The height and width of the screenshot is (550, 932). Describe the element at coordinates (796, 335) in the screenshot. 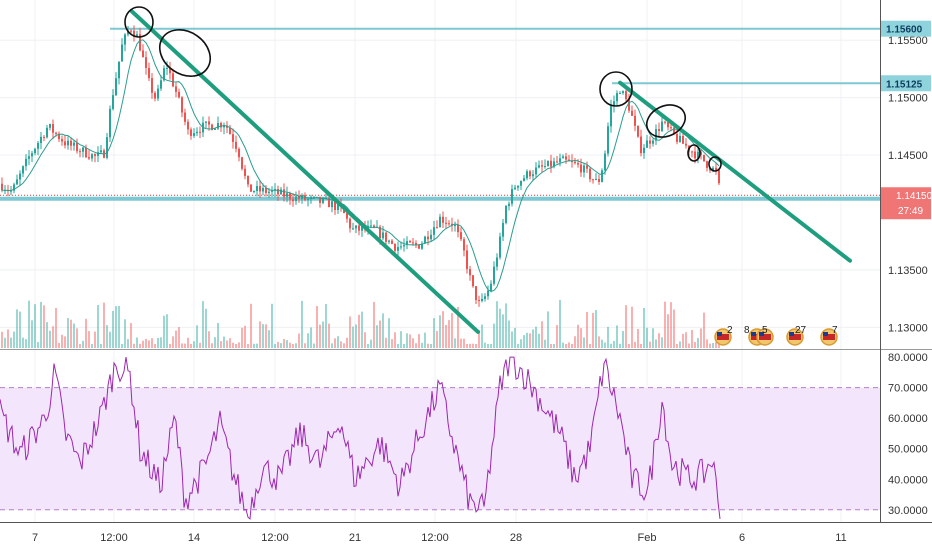

I see `event-marker-3: 27` at that location.